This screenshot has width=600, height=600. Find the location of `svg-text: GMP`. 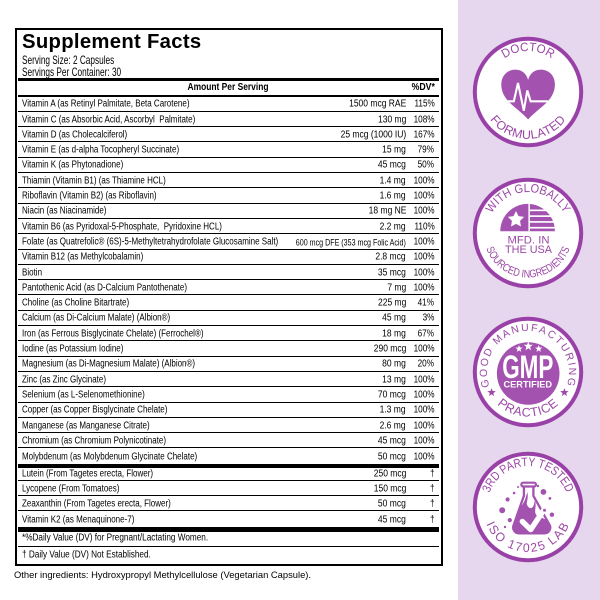

svg-text: GMP is located at coordinates (527, 367).